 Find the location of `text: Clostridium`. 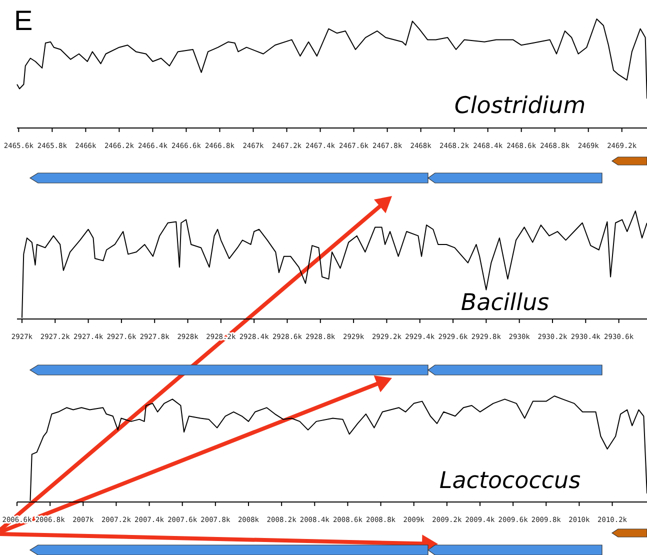

text: Clostridium is located at coordinates (520, 106).